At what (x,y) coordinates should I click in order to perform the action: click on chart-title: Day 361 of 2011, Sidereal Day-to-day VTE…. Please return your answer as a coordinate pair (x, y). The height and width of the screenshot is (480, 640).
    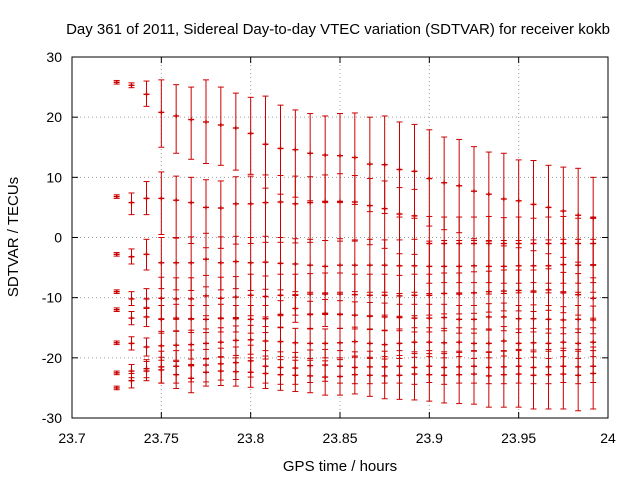
    Looking at the image, I should click on (338, 29).